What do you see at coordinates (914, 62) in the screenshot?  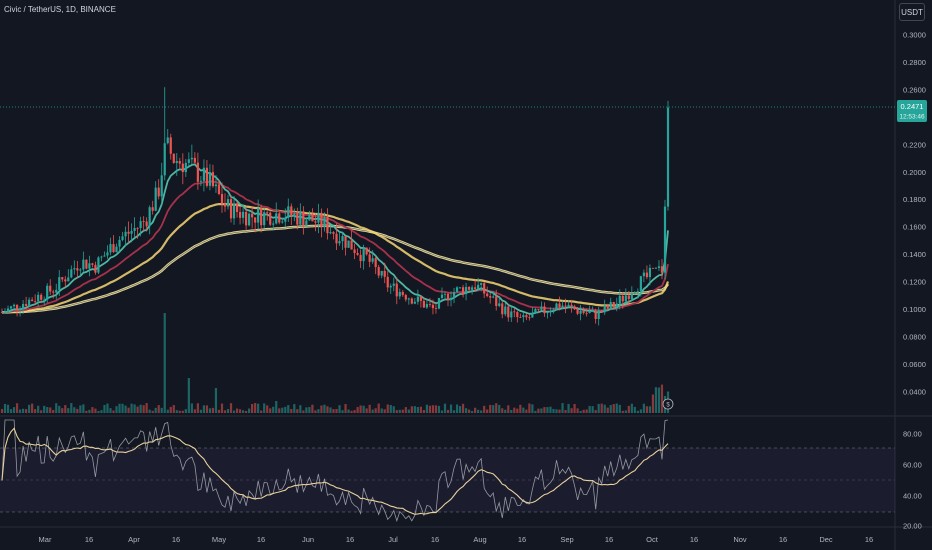 I see `price-tick-label: 0.2800` at bounding box center [914, 62].